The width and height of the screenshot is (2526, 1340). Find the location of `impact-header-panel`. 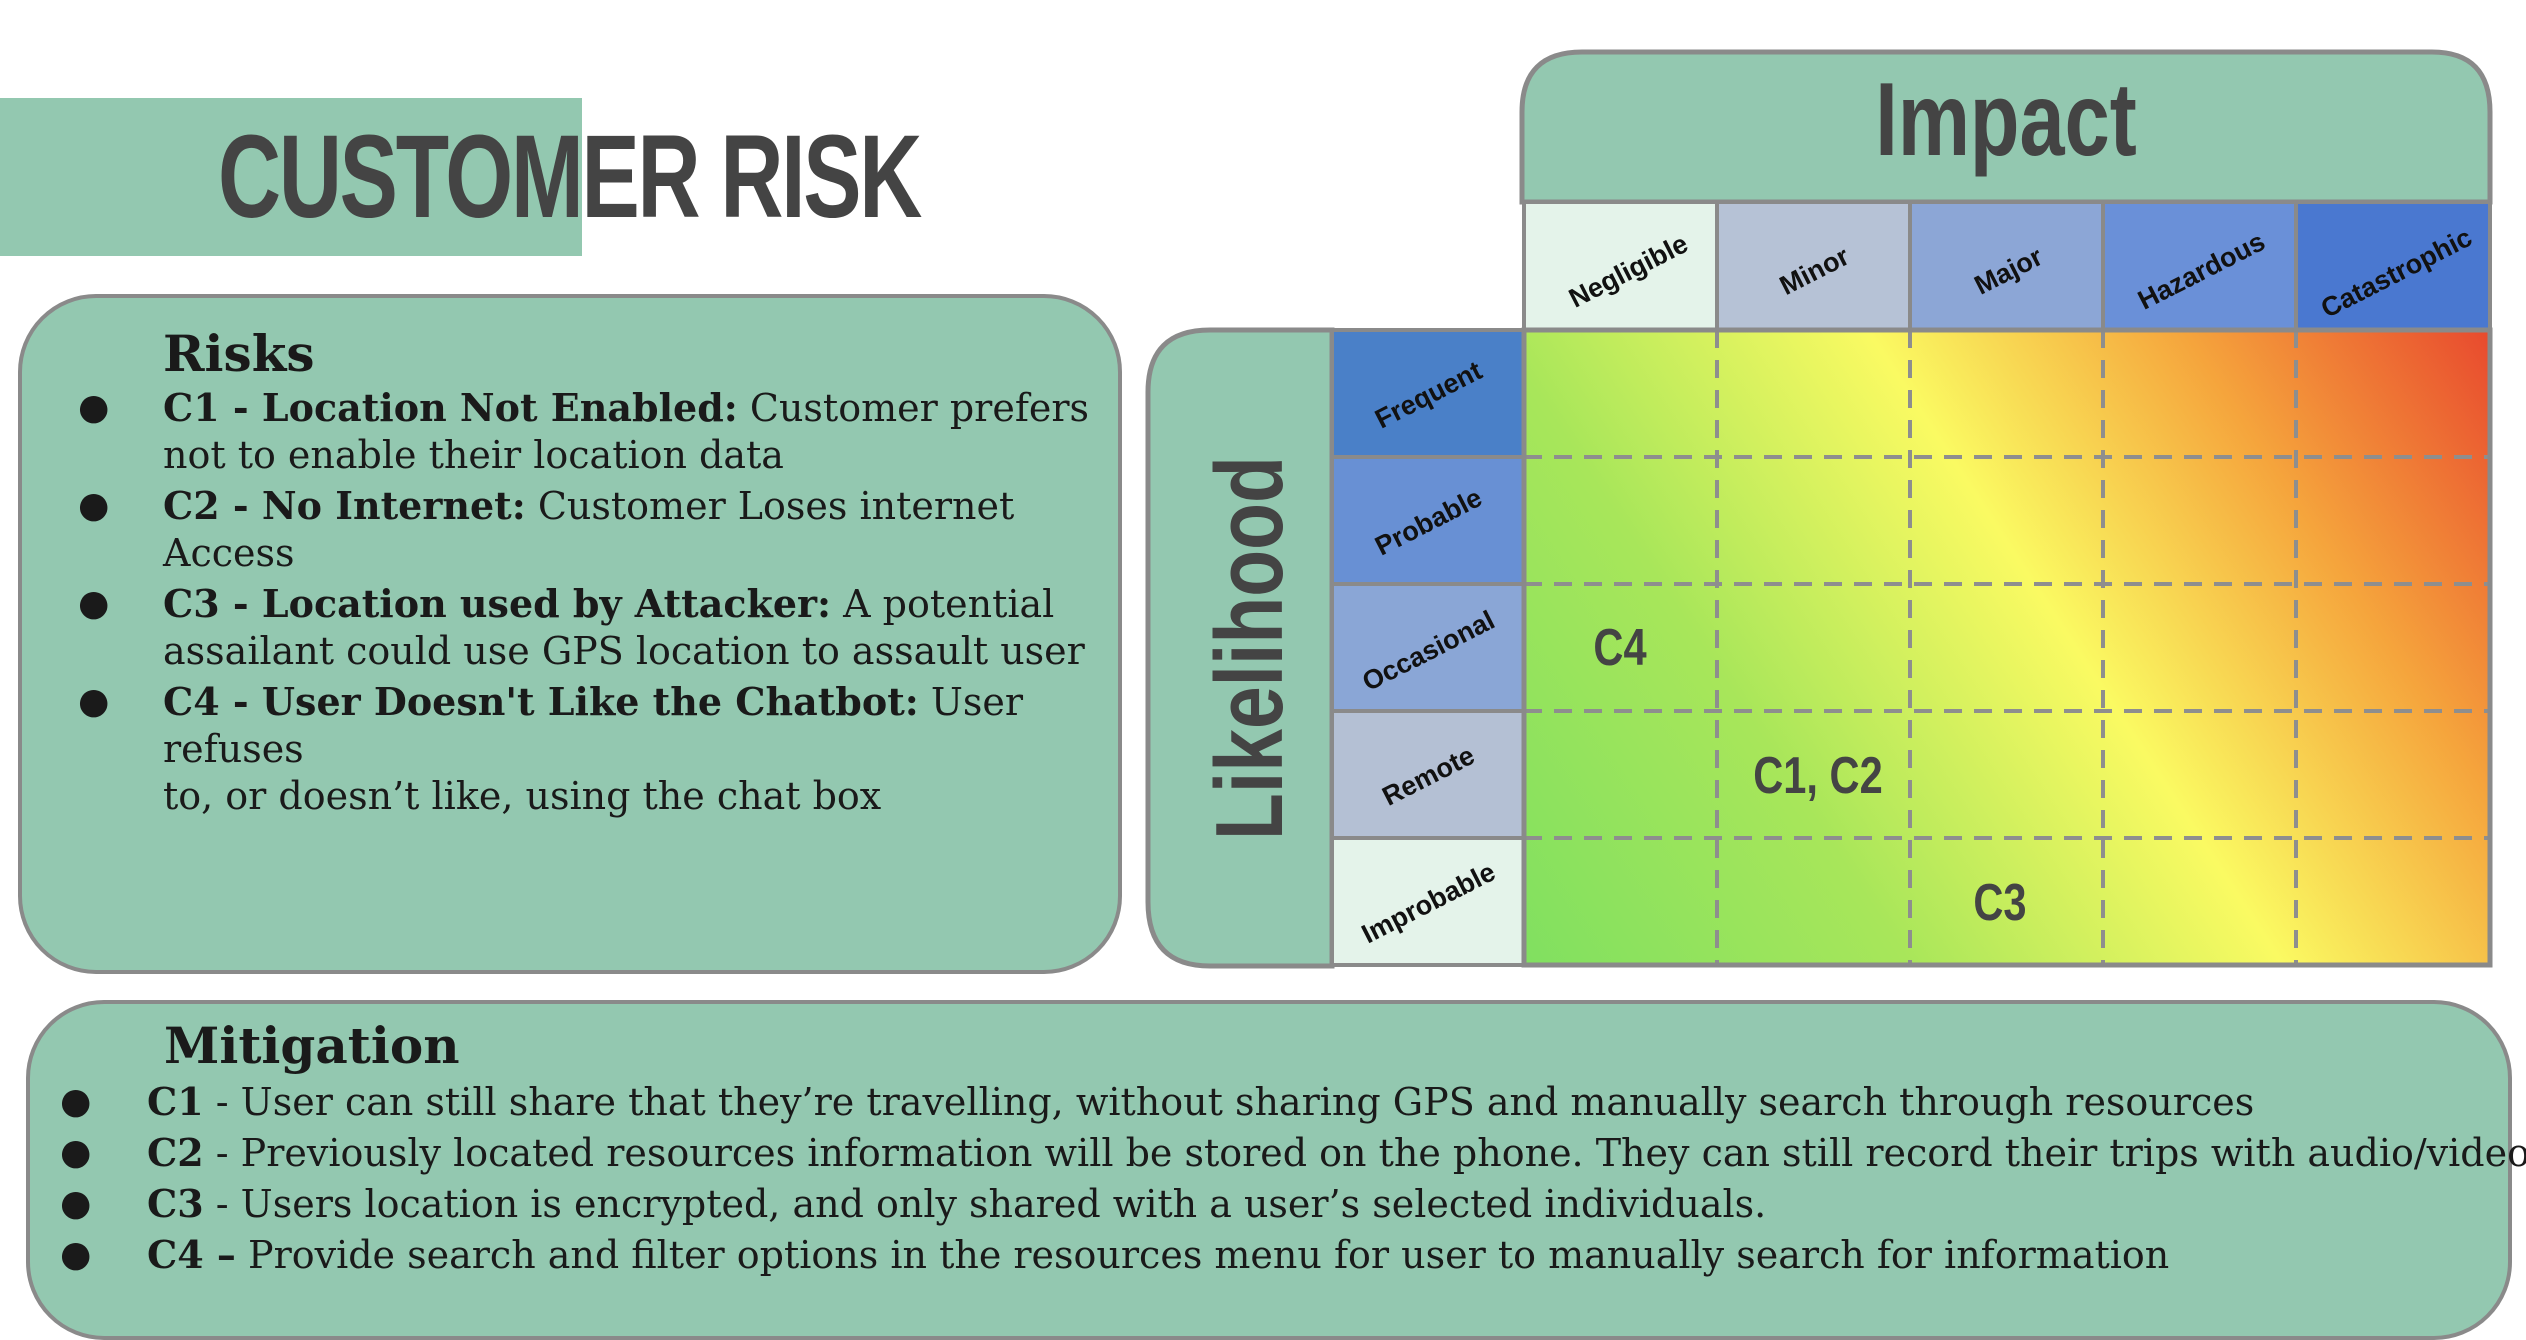

impact-header-panel is located at coordinates (2006, 127).